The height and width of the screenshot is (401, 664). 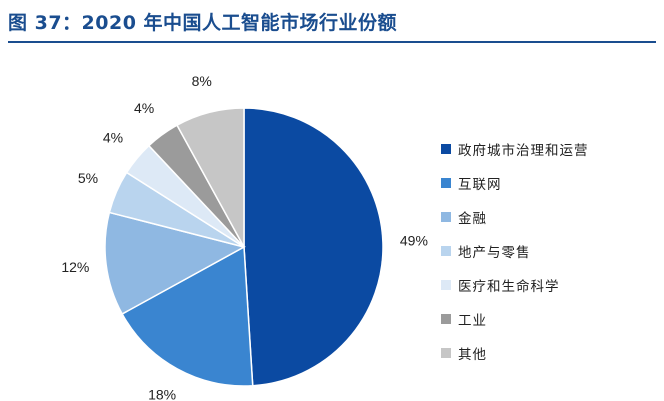 I want to click on legend-item-0: 政府城市治理和运营, so click(x=515, y=149).